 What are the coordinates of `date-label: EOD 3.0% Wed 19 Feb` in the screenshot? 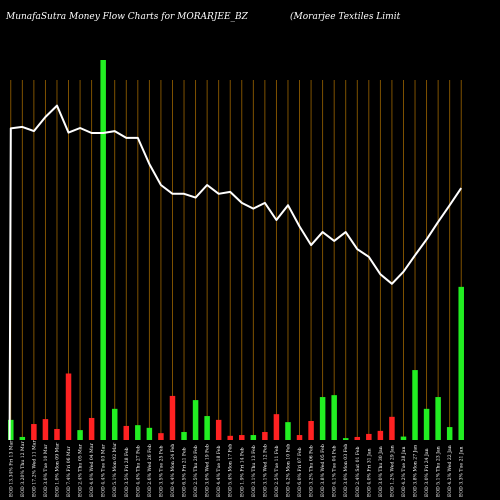 It's located at (208, 470).